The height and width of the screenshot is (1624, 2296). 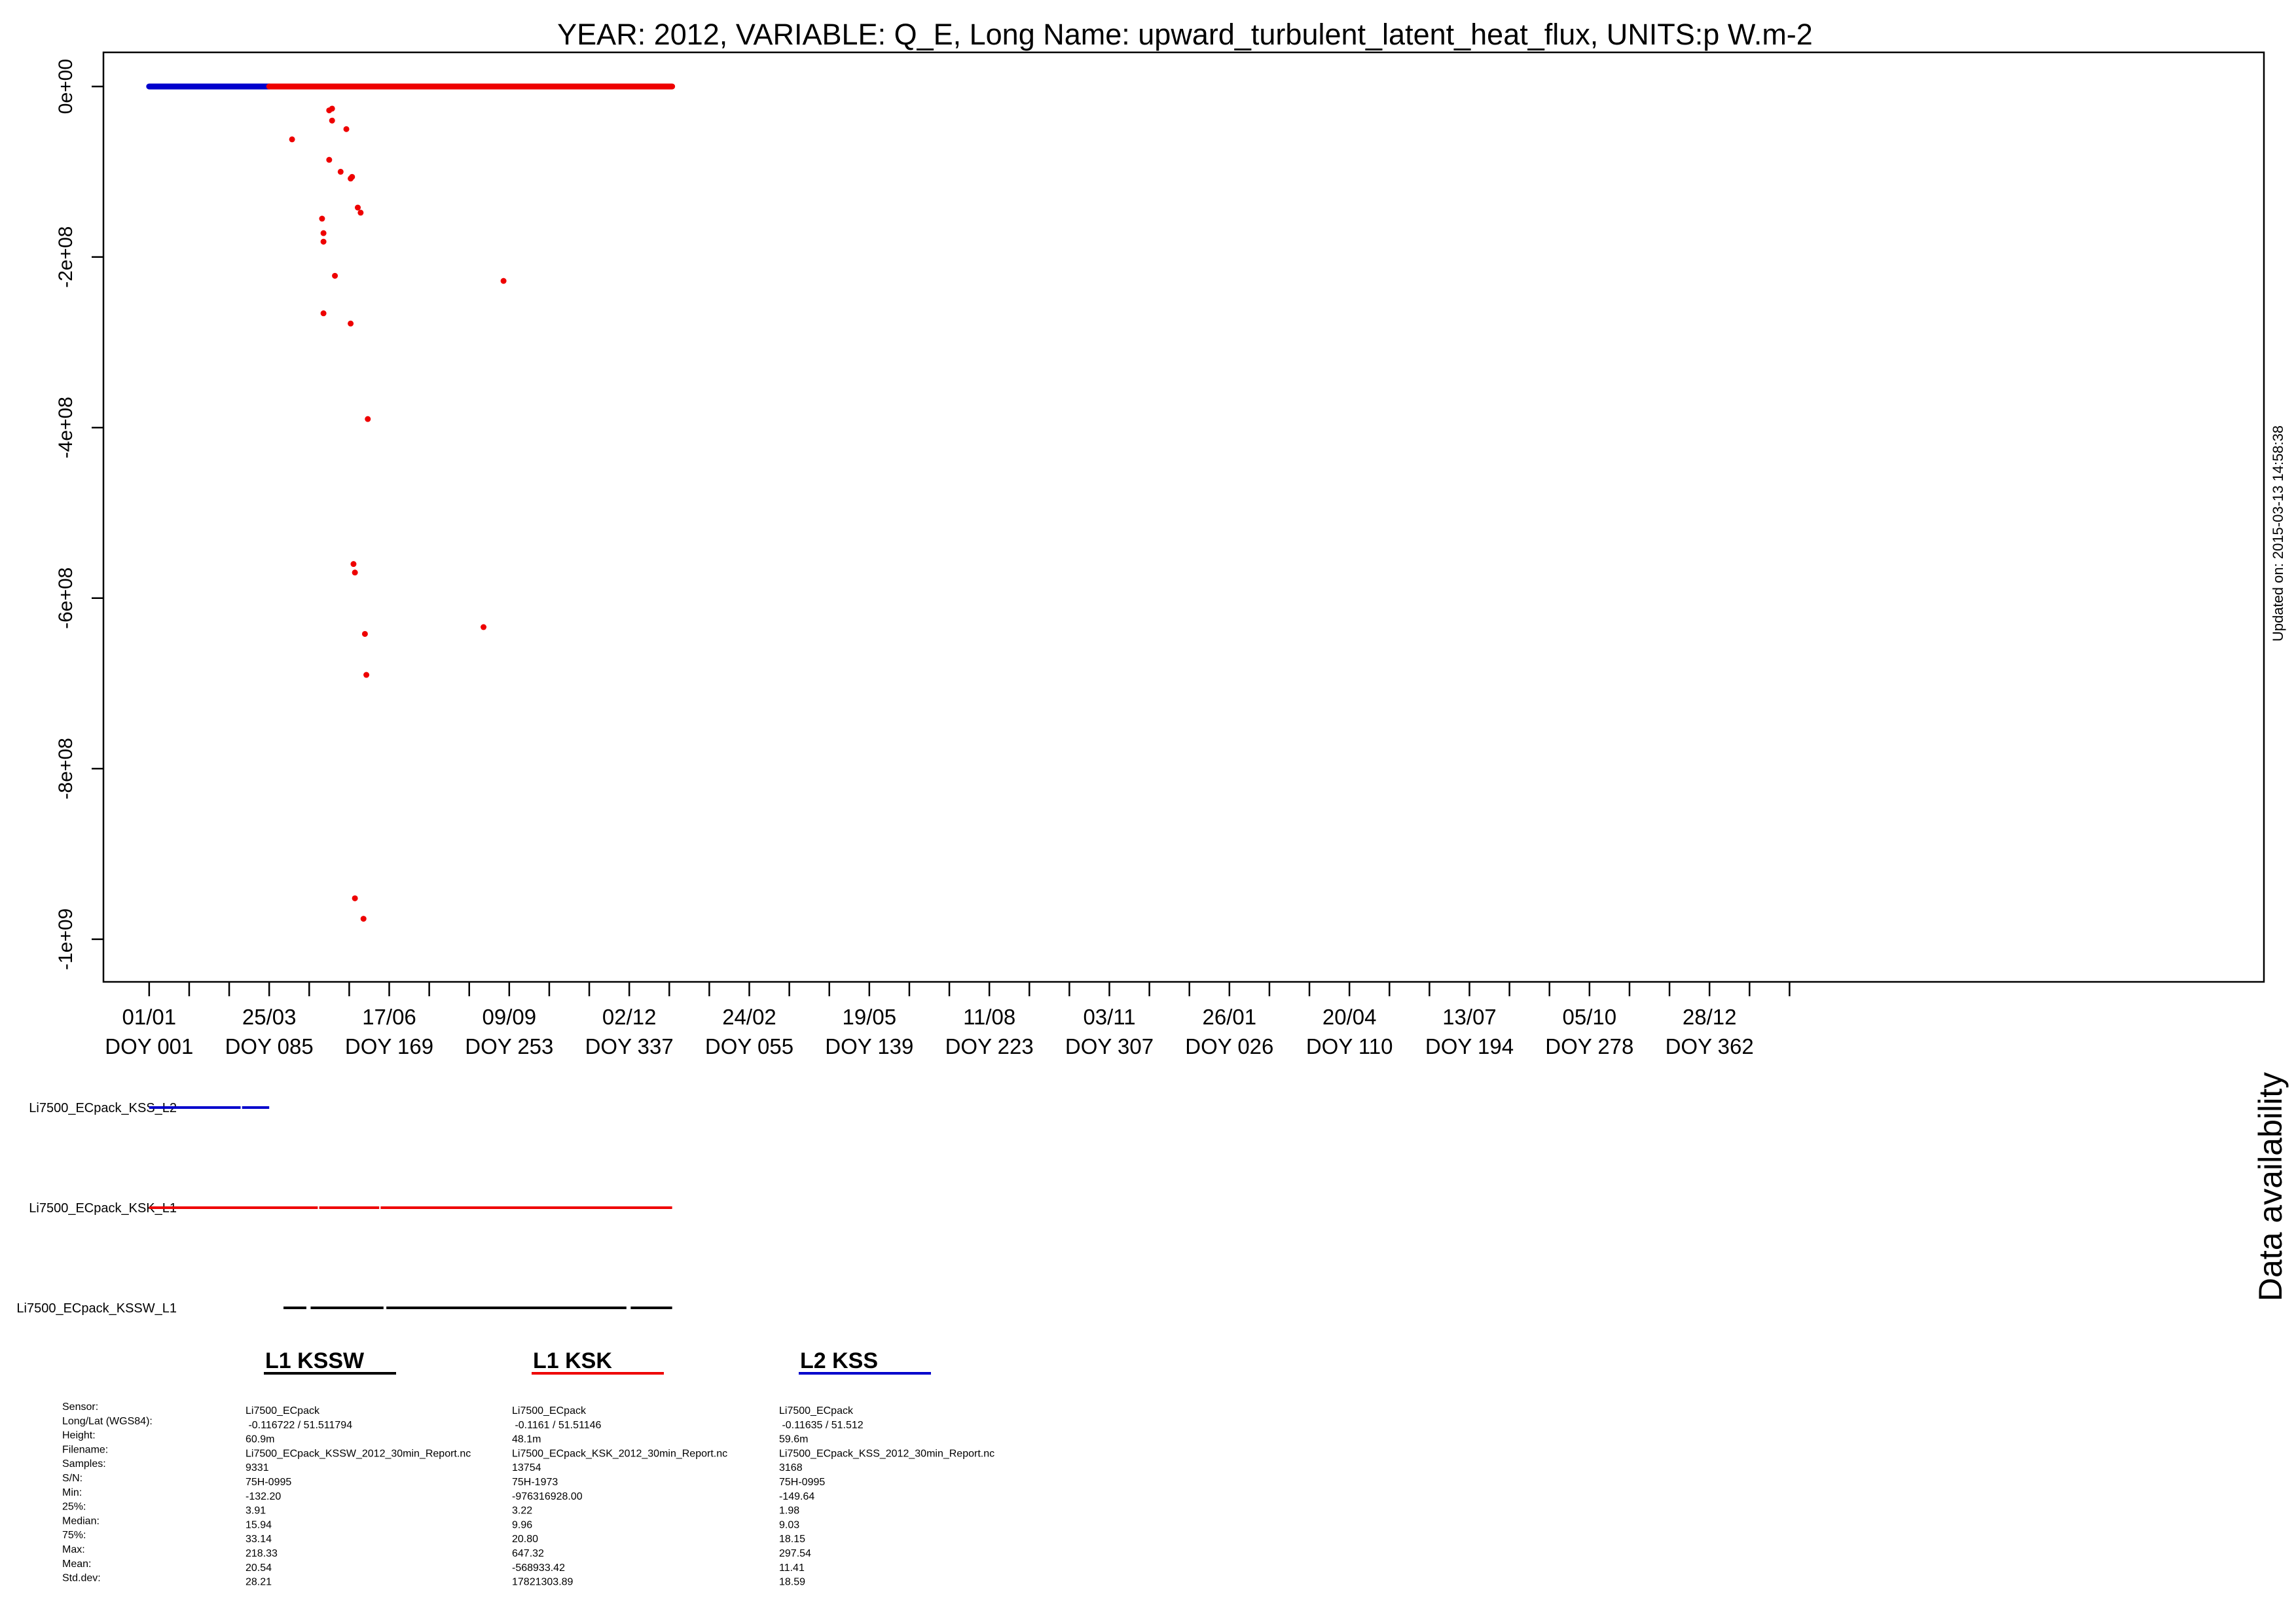 What do you see at coordinates (821, 1425) in the screenshot?
I see `stats-cell: -0.11635 / 51.512` at bounding box center [821, 1425].